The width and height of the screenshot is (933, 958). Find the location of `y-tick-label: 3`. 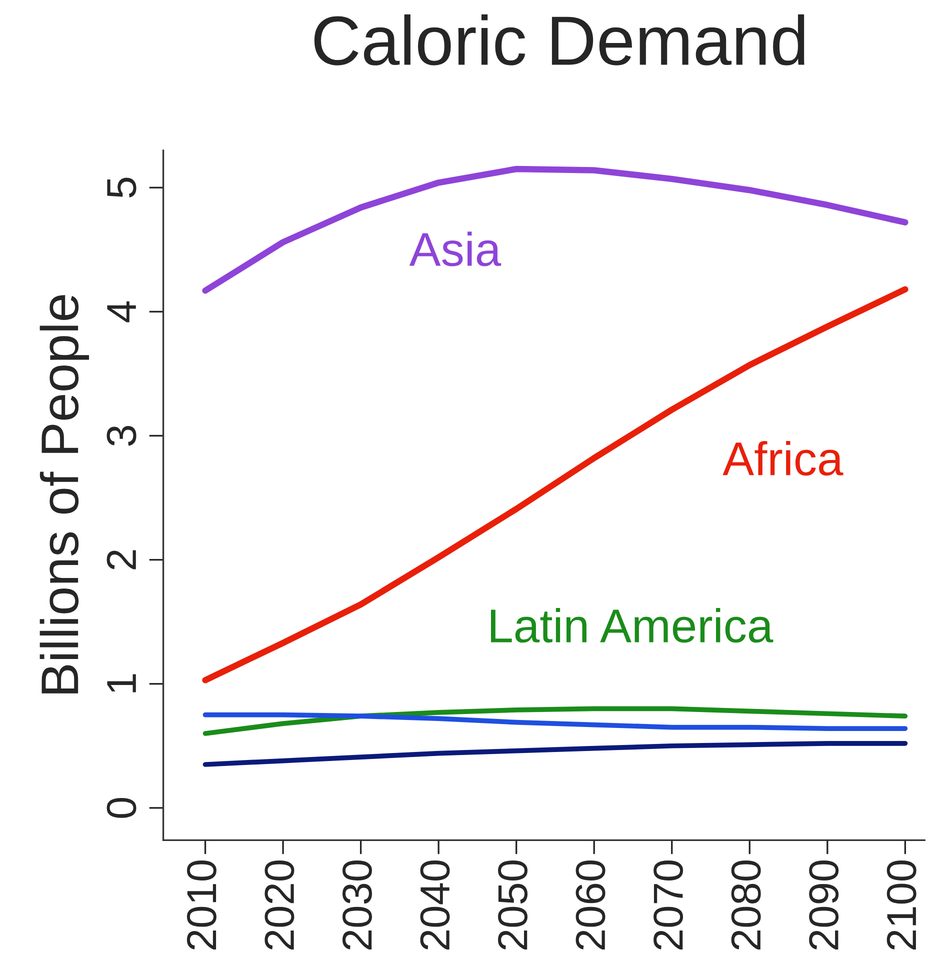

y-tick-label: 3 is located at coordinates (121, 436).